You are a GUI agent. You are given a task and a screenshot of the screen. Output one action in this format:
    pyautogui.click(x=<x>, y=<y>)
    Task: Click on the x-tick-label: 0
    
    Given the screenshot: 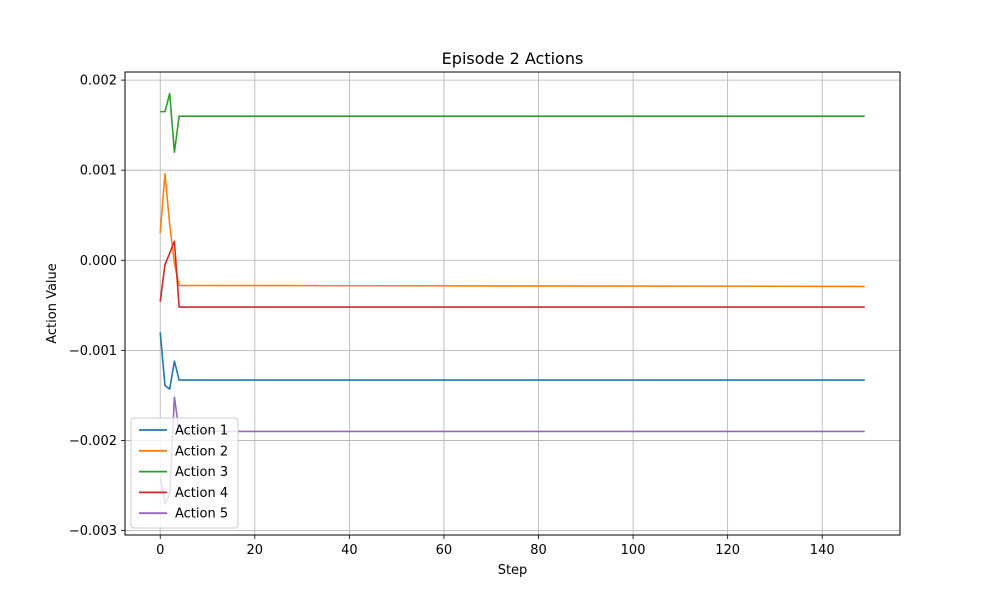 What is the action you would take?
    pyautogui.click(x=160, y=550)
    